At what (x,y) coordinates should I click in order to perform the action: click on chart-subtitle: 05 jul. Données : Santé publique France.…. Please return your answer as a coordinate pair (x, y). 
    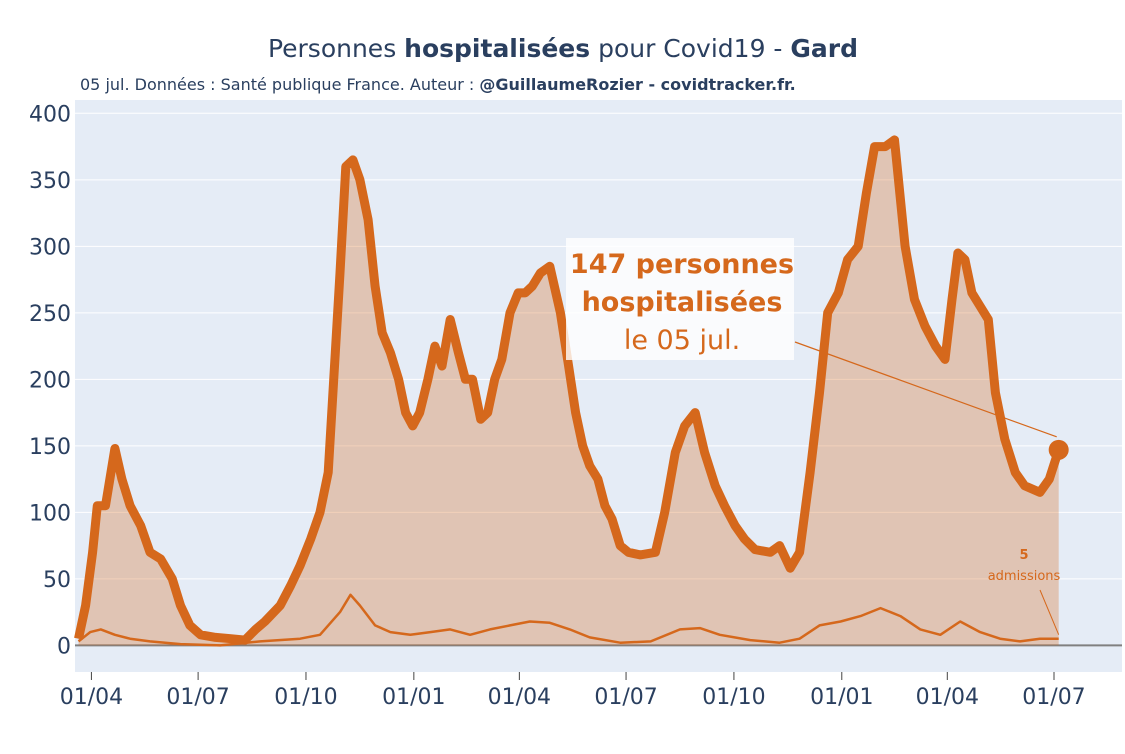
    Looking at the image, I should click on (438, 84).